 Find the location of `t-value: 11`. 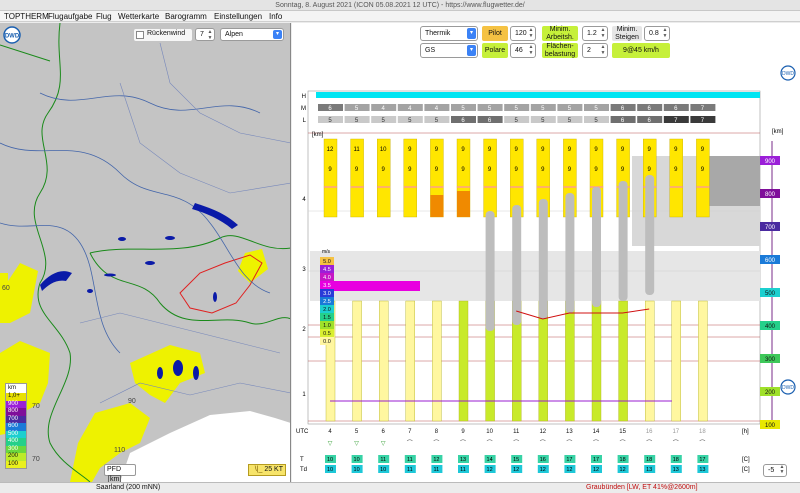

t-value: 11 is located at coordinates (383, 460).